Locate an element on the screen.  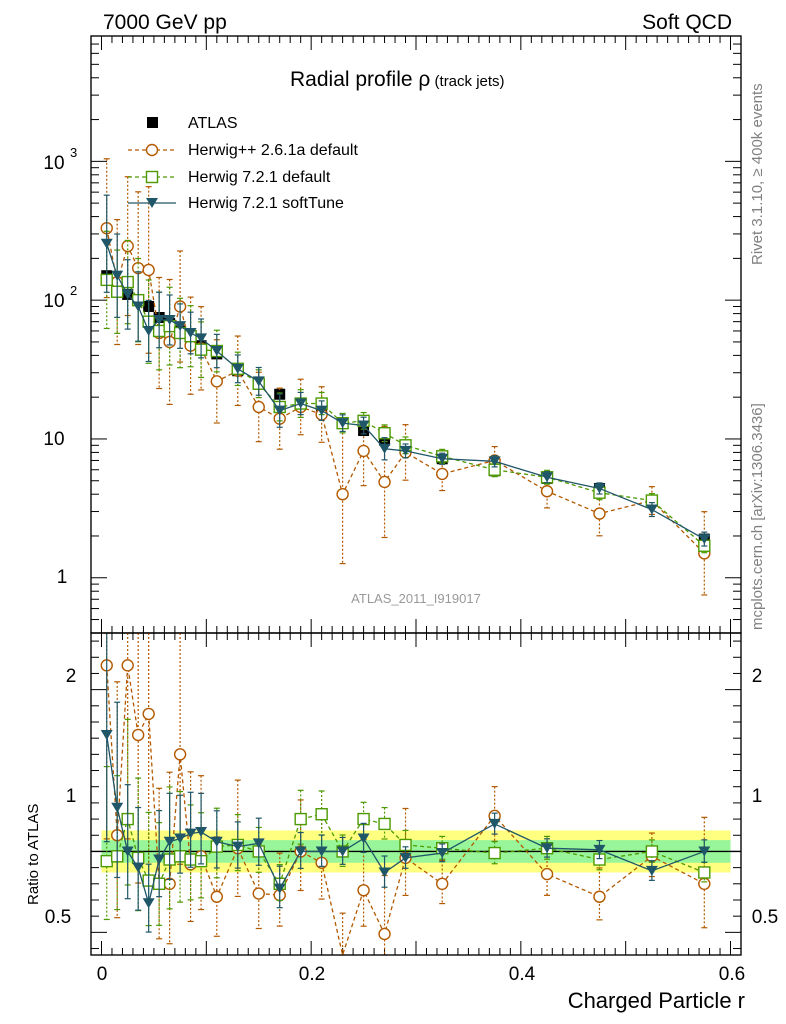
x-tick-label-0: 0 is located at coordinates (102, 974).